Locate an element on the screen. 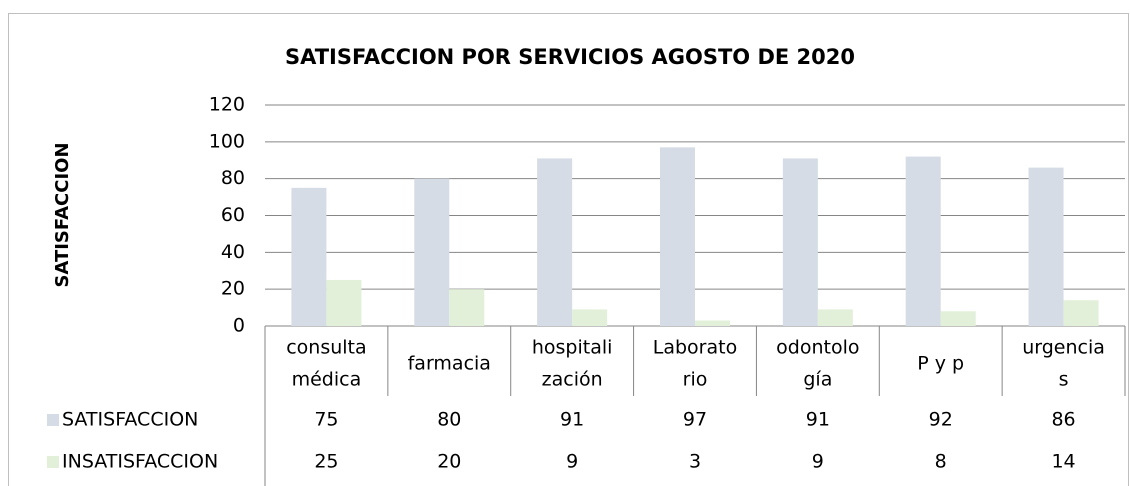 The height and width of the screenshot is (486, 1130). x-tick-label: Laborato is located at coordinates (695, 348).